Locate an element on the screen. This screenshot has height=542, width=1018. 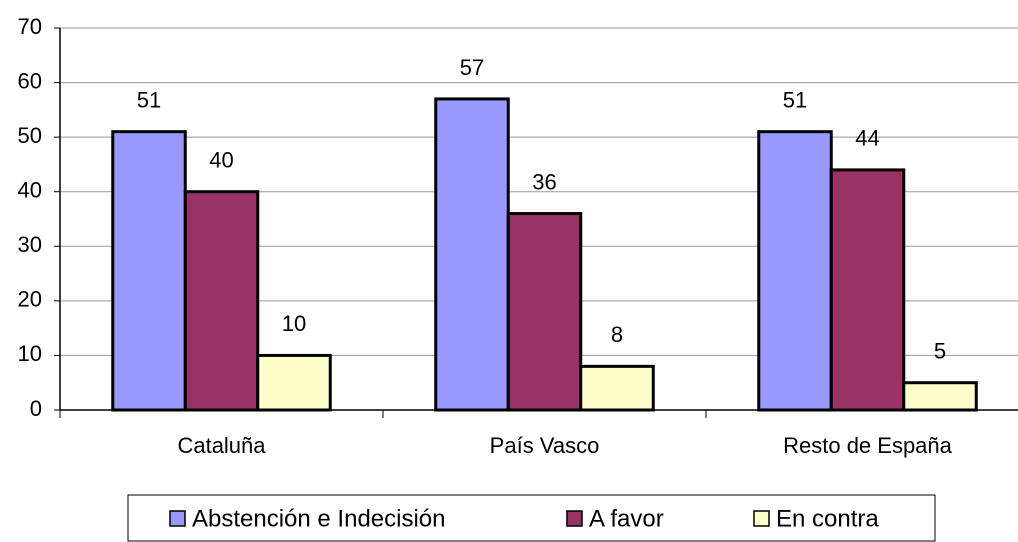
value-label: 44 is located at coordinates (867, 138).